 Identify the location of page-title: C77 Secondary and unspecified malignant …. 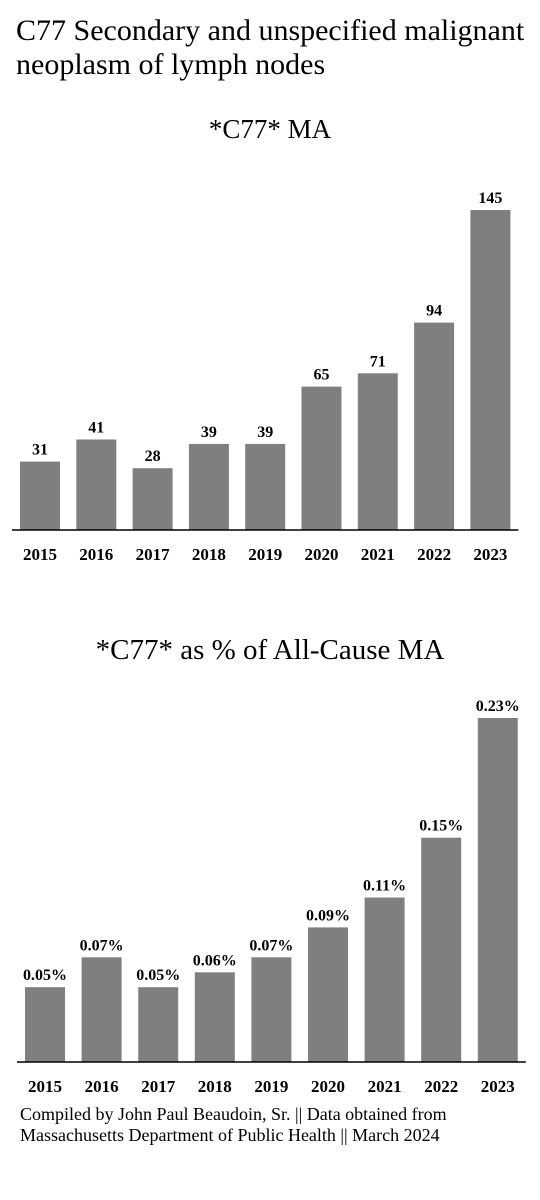
(270, 47).